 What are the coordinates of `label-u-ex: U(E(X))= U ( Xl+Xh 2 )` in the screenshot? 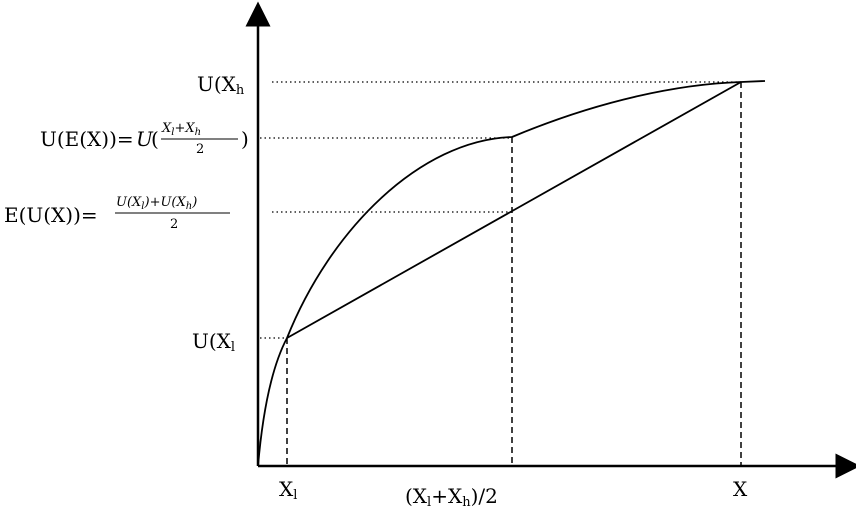 It's located at (144, 139).